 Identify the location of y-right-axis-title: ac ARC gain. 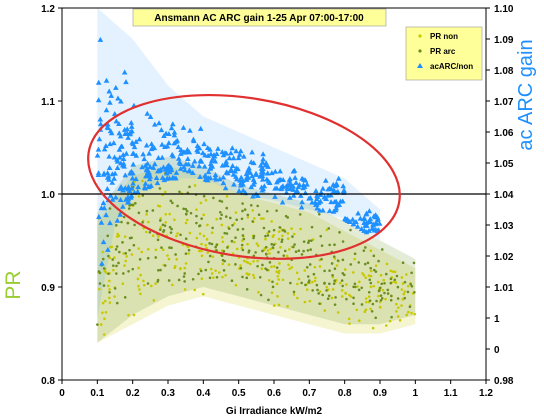
(526, 94).